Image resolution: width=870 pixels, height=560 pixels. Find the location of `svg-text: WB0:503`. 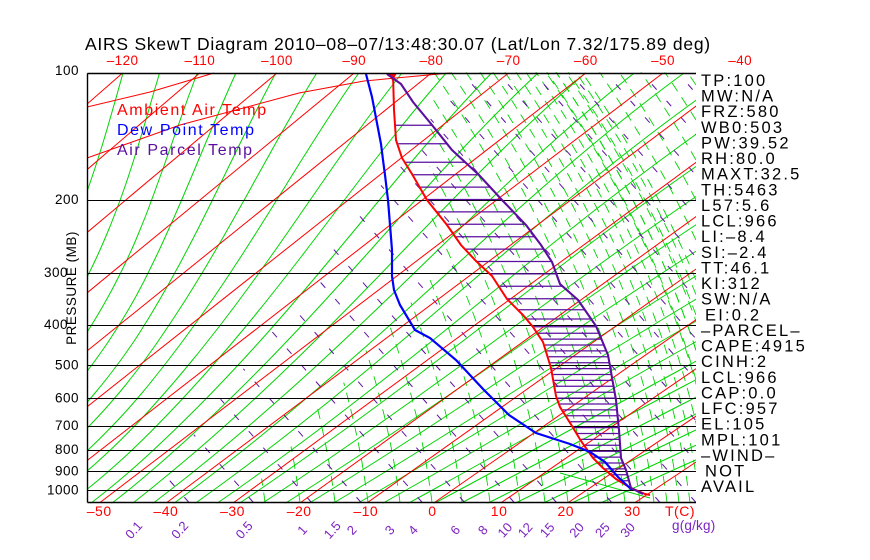

svg-text: WB0:503 is located at coordinates (742, 128).